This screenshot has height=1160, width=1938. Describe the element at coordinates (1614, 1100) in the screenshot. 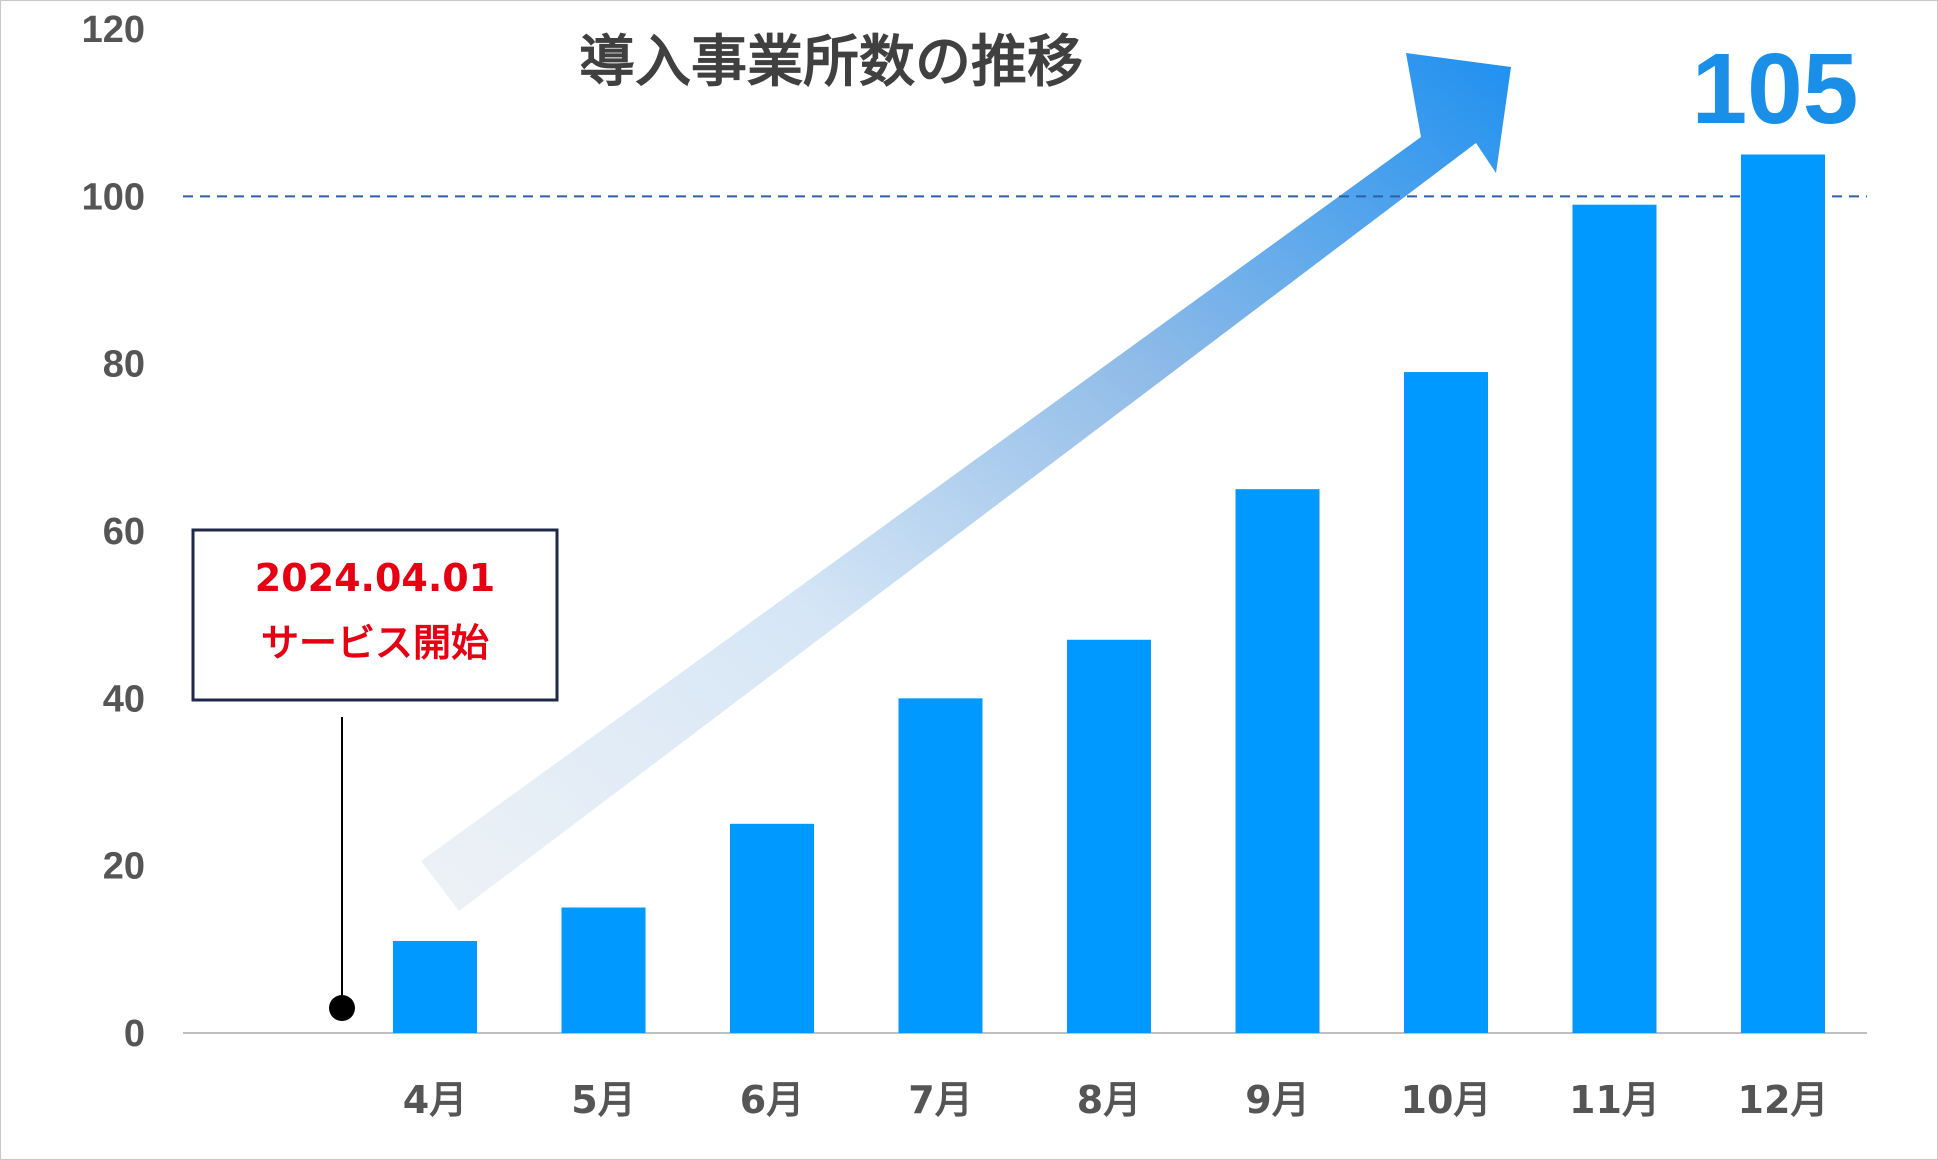

I see `x-tick-label: 11月` at that location.